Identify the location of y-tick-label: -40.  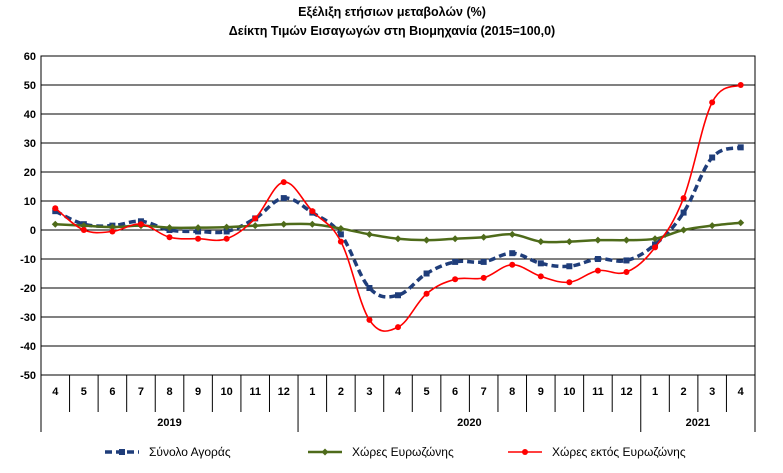
(28, 347).